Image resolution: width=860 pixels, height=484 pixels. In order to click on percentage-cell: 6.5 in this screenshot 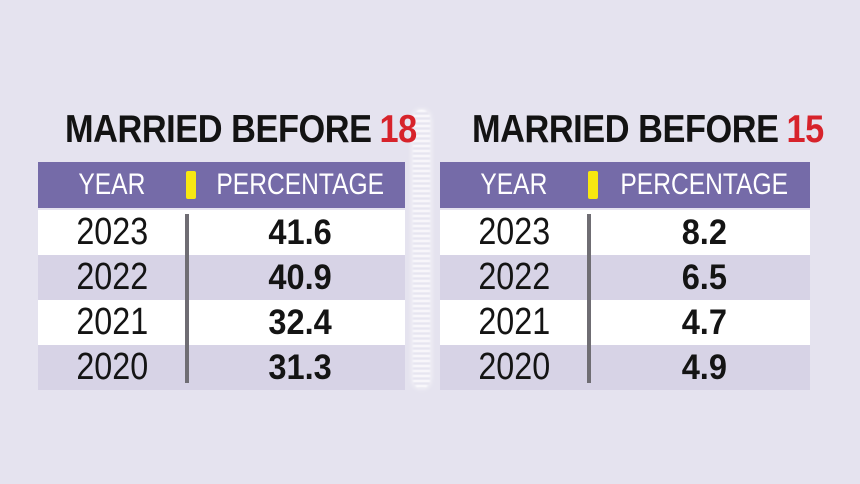, I will do `click(704, 278)`.